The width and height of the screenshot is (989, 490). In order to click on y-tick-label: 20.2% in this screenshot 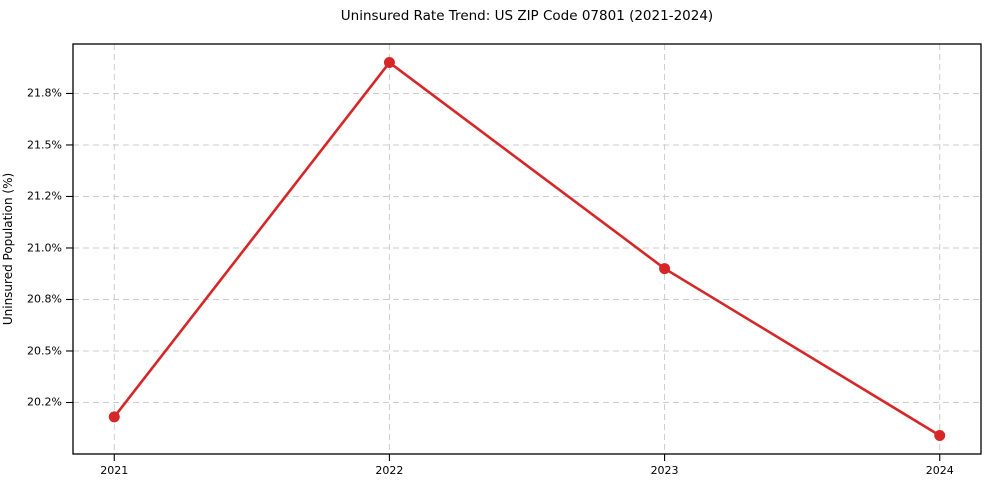, I will do `click(44, 402)`.